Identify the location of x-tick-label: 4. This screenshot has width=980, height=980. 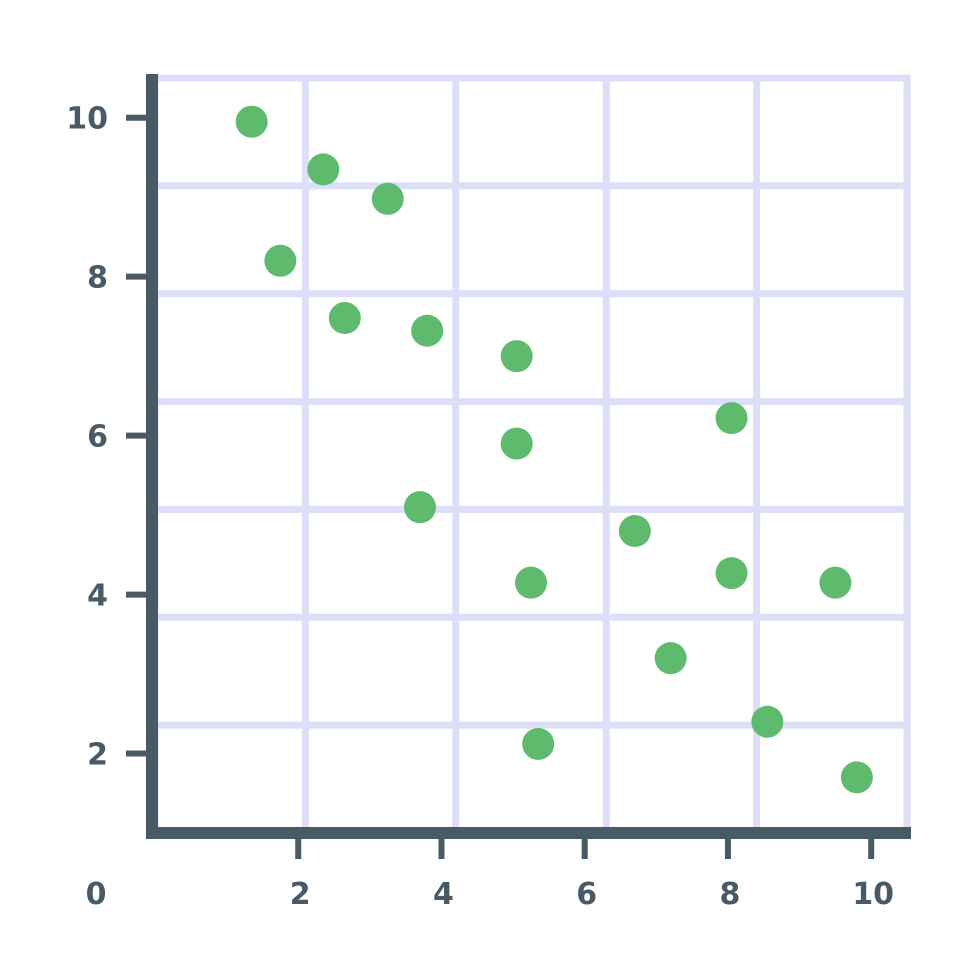
(443, 894).